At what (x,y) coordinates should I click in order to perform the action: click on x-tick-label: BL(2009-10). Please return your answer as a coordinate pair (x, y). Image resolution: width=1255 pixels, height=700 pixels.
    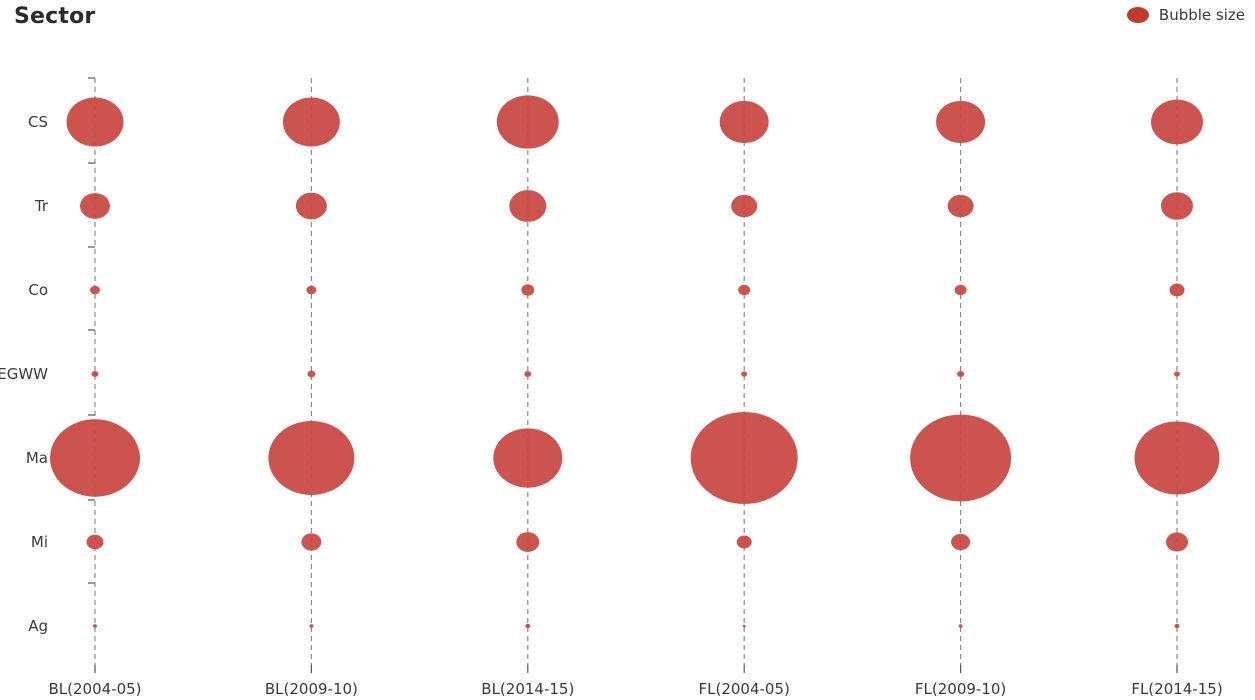
    Looking at the image, I should click on (311, 689).